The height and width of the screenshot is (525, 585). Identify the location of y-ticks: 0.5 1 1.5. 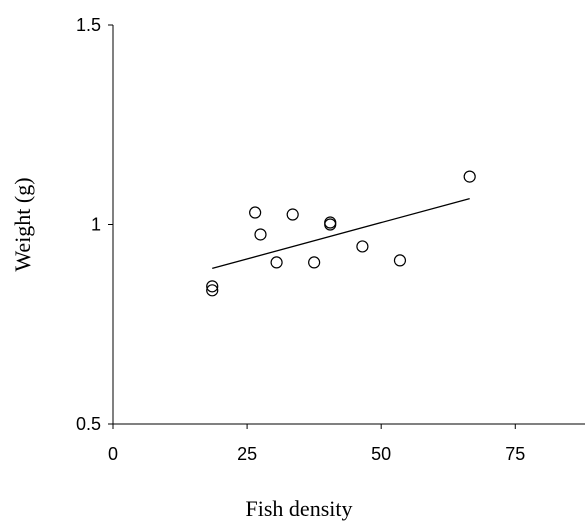
(94, 224).